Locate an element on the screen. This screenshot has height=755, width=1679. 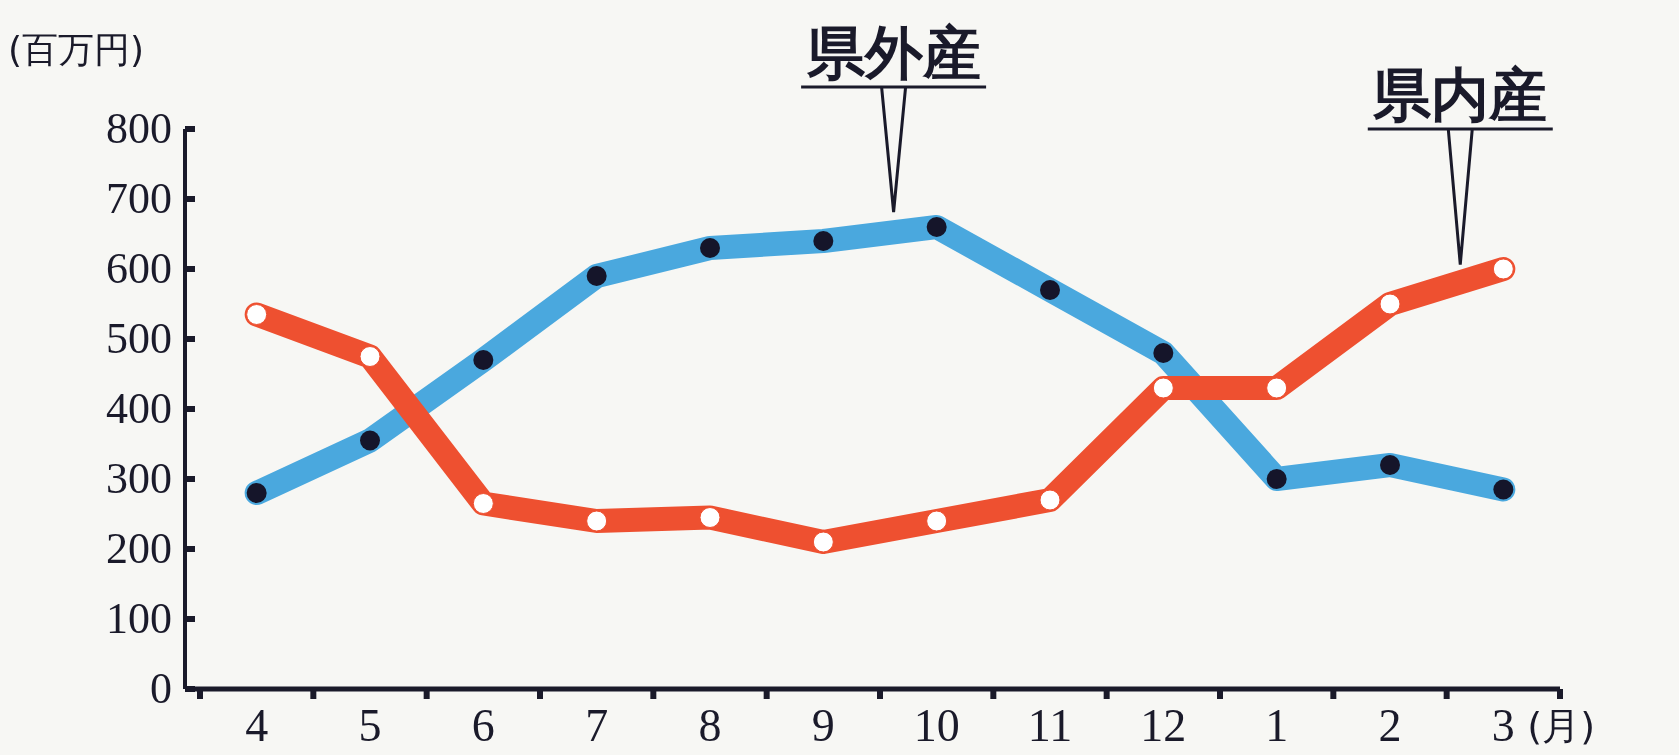
y-tick-label: 700 is located at coordinates (139, 198).